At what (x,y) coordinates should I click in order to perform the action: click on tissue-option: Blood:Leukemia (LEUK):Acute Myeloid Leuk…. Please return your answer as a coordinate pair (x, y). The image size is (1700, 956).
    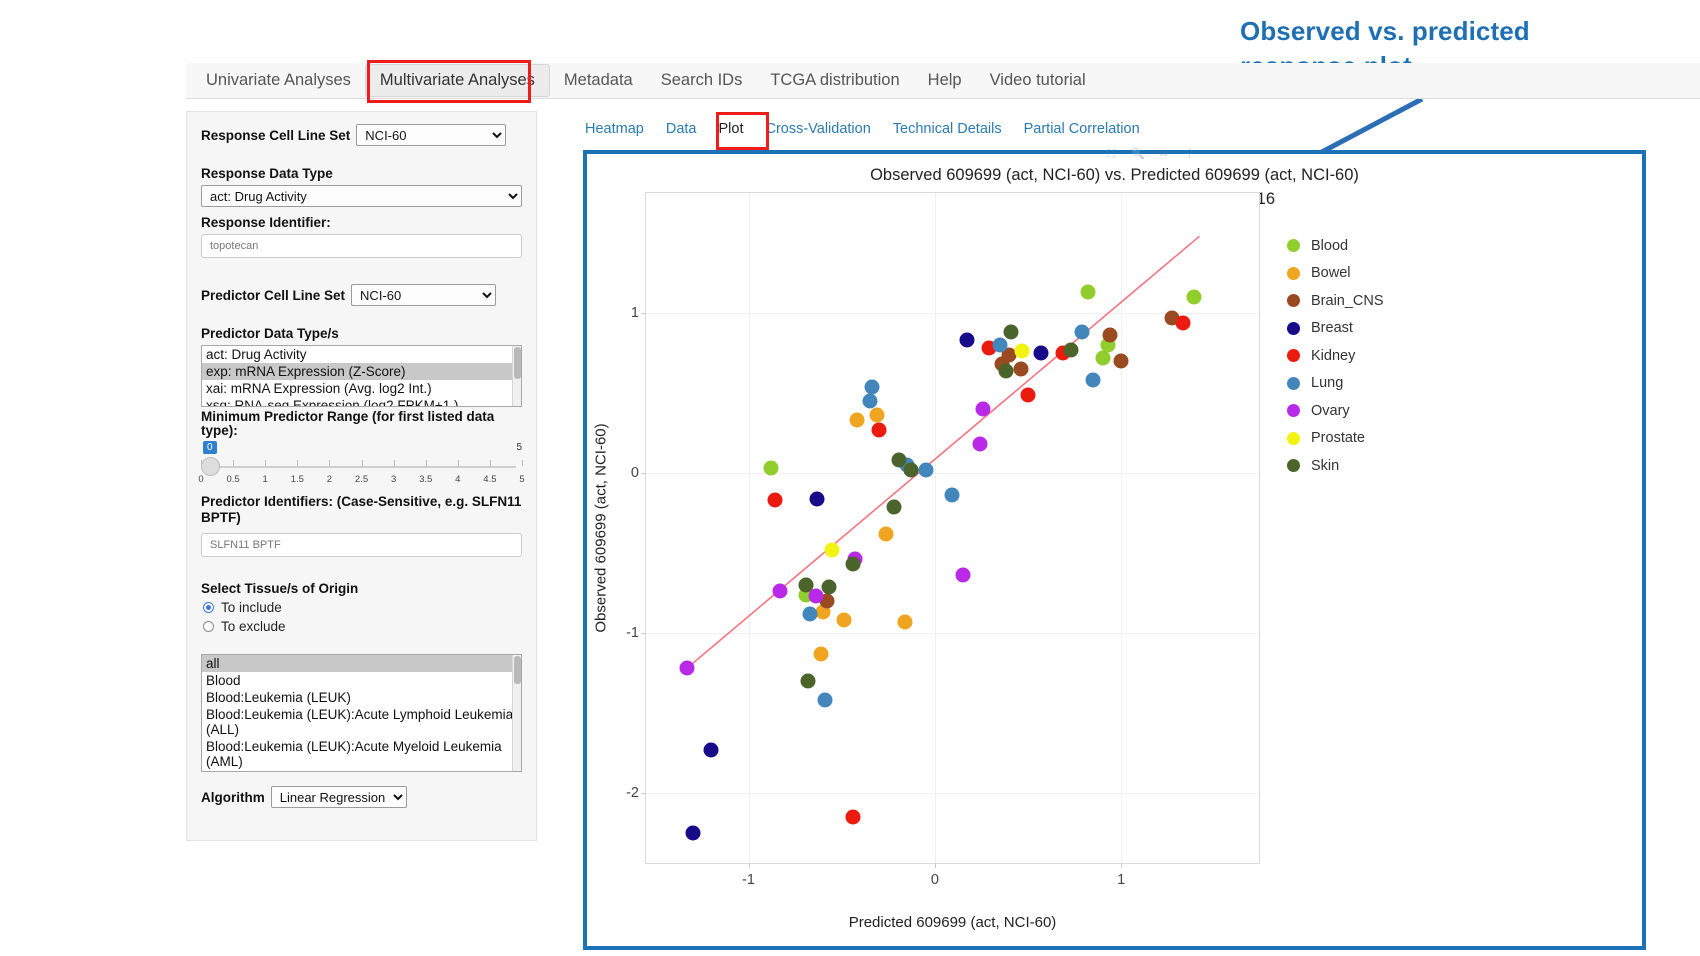
    Looking at the image, I should click on (354, 754).